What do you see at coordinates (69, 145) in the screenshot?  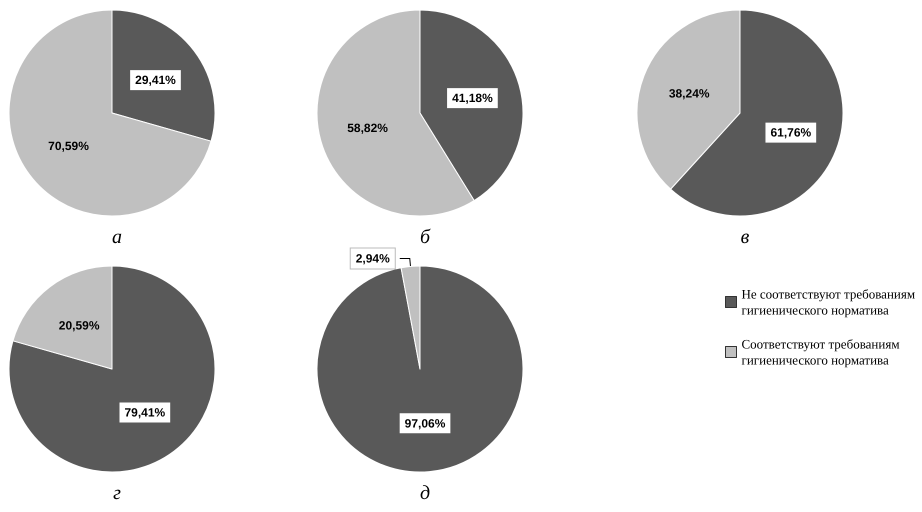 I see `data-label: 70,59%` at bounding box center [69, 145].